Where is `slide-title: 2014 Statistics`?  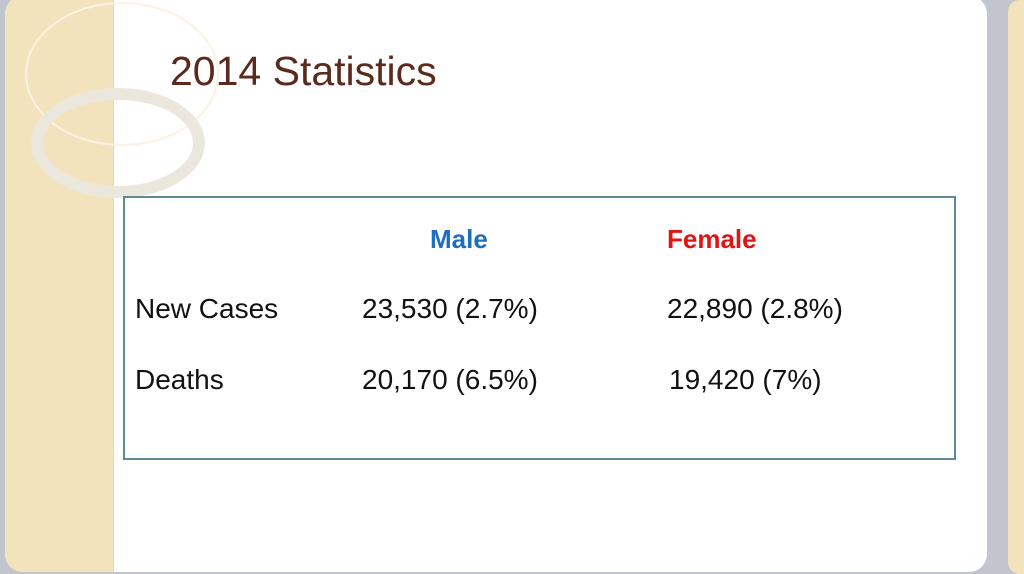 slide-title: 2014 Statistics is located at coordinates (303, 71).